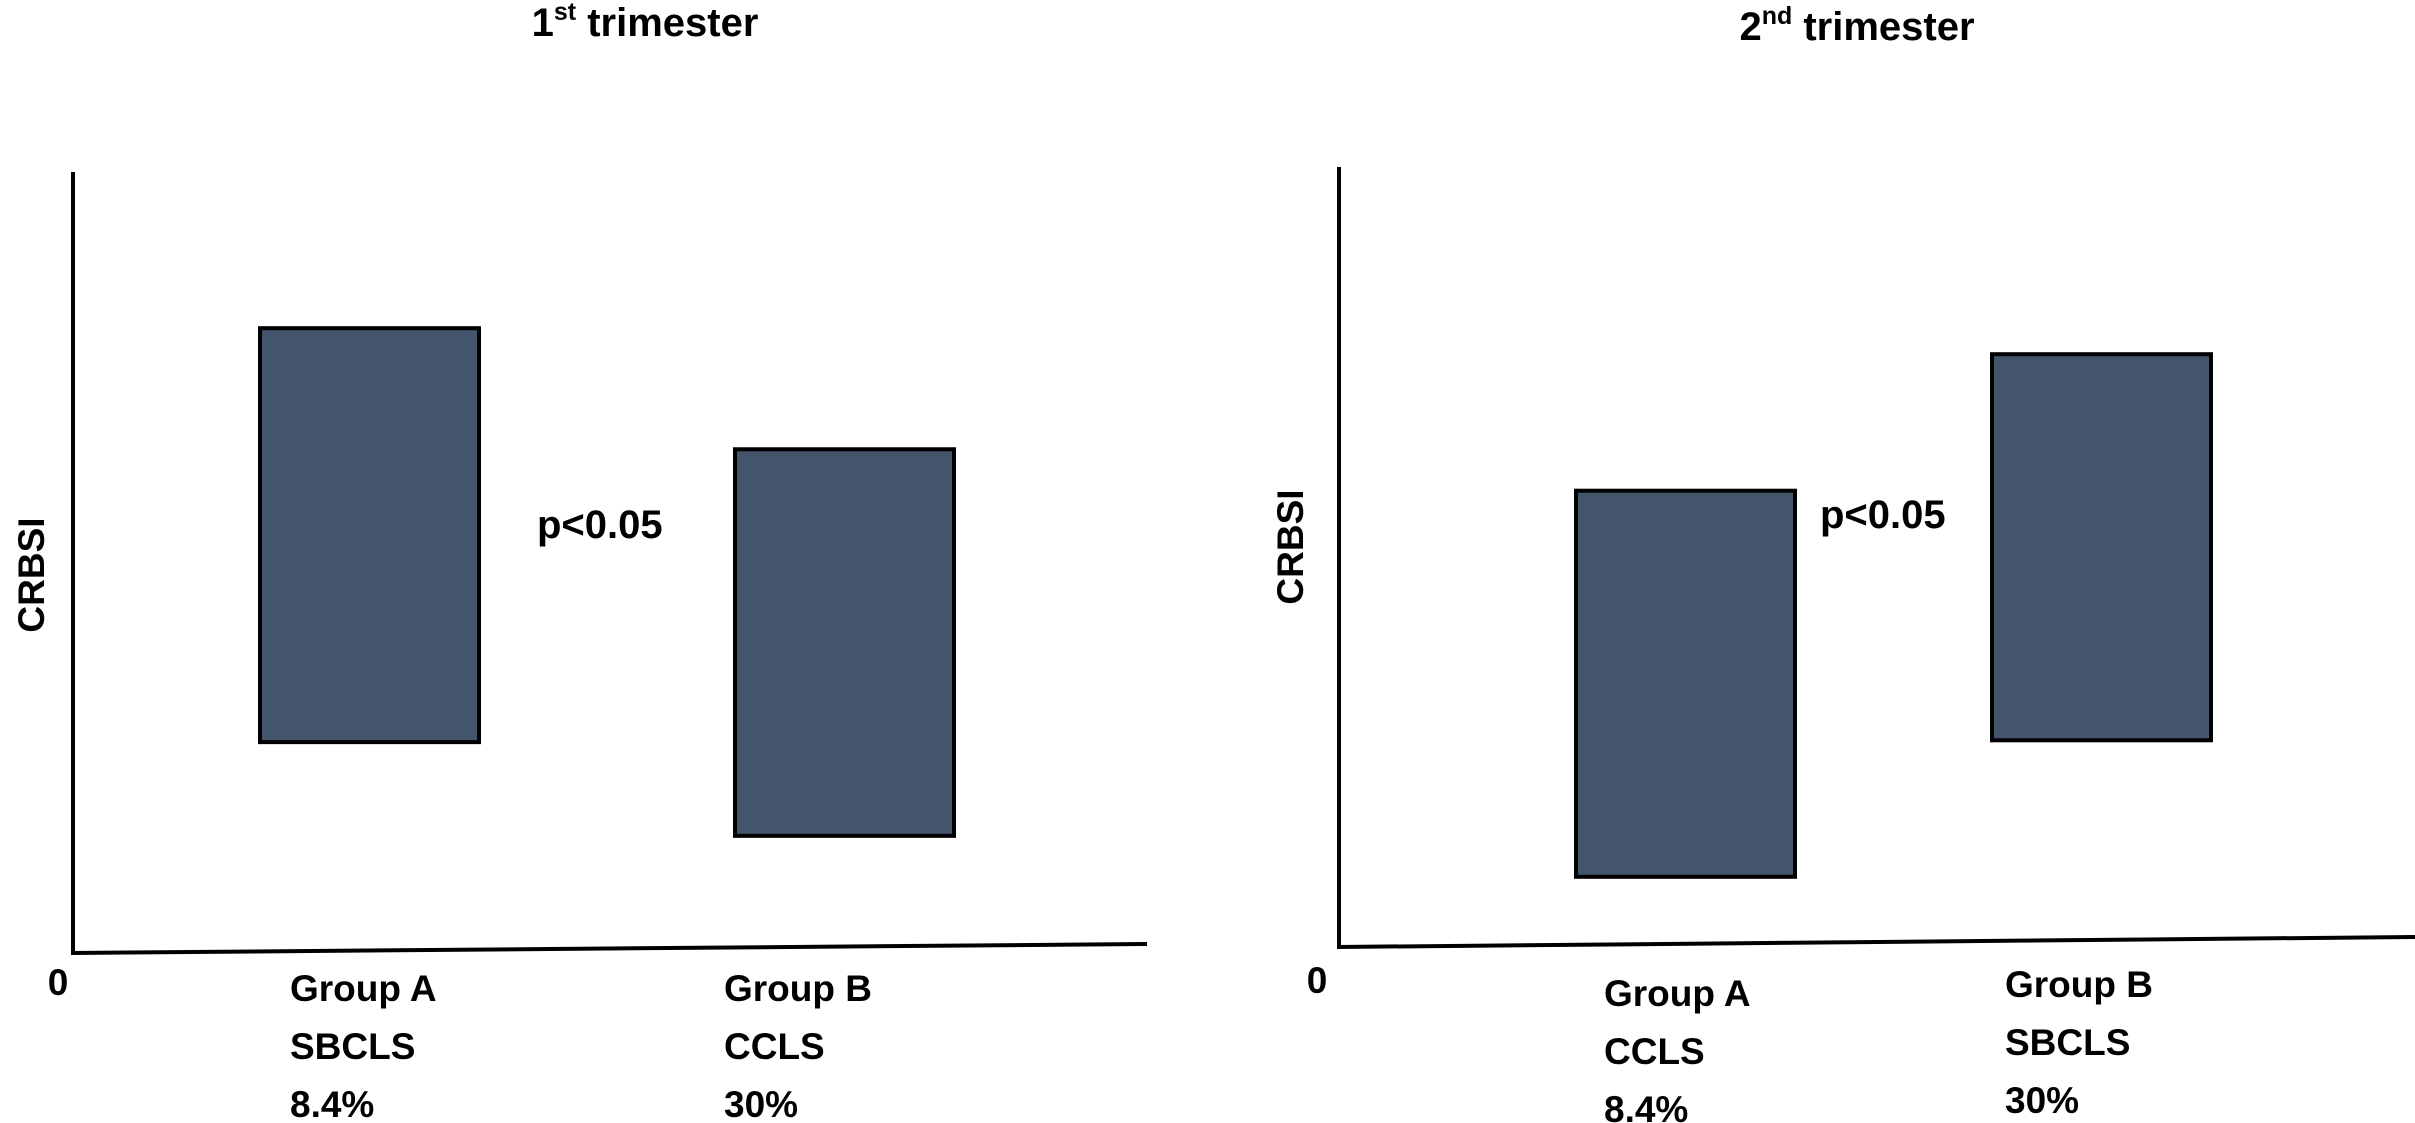 This screenshot has height=1123, width=2415. Describe the element at coordinates (1777, 16) in the screenshot. I see `title-superscript: nd` at that location.